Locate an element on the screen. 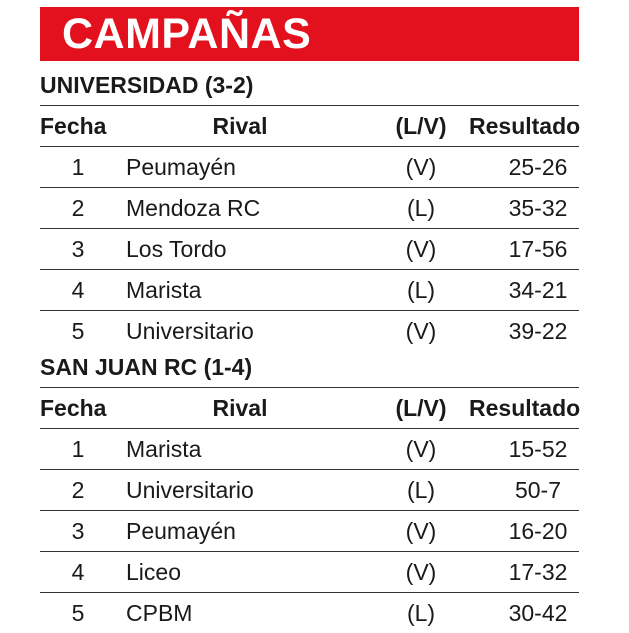 Image resolution: width=629 pixels, height=633 pixels. cell-resultado: 17-56 is located at coordinates (538, 248).